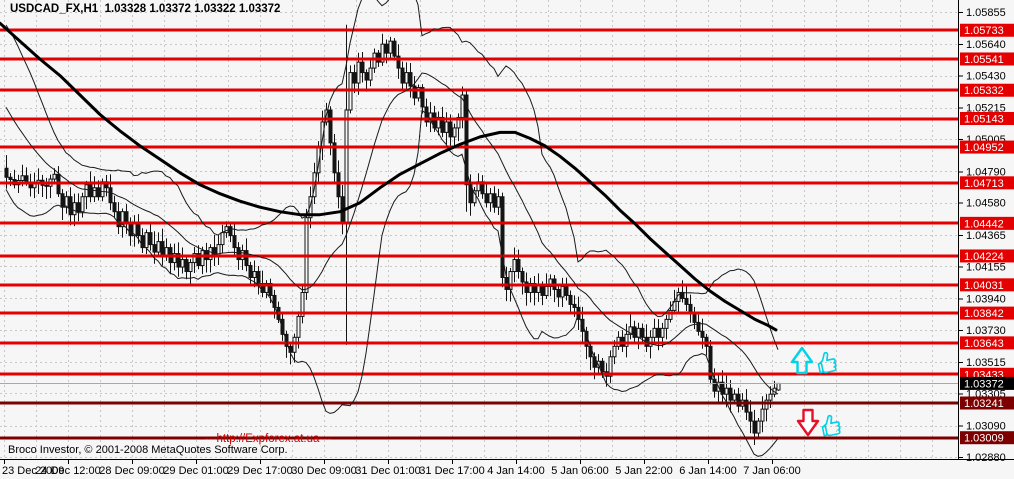  Describe the element at coordinates (986, 13) in the screenshot. I see `price-axis-label: 1.05855` at that location.